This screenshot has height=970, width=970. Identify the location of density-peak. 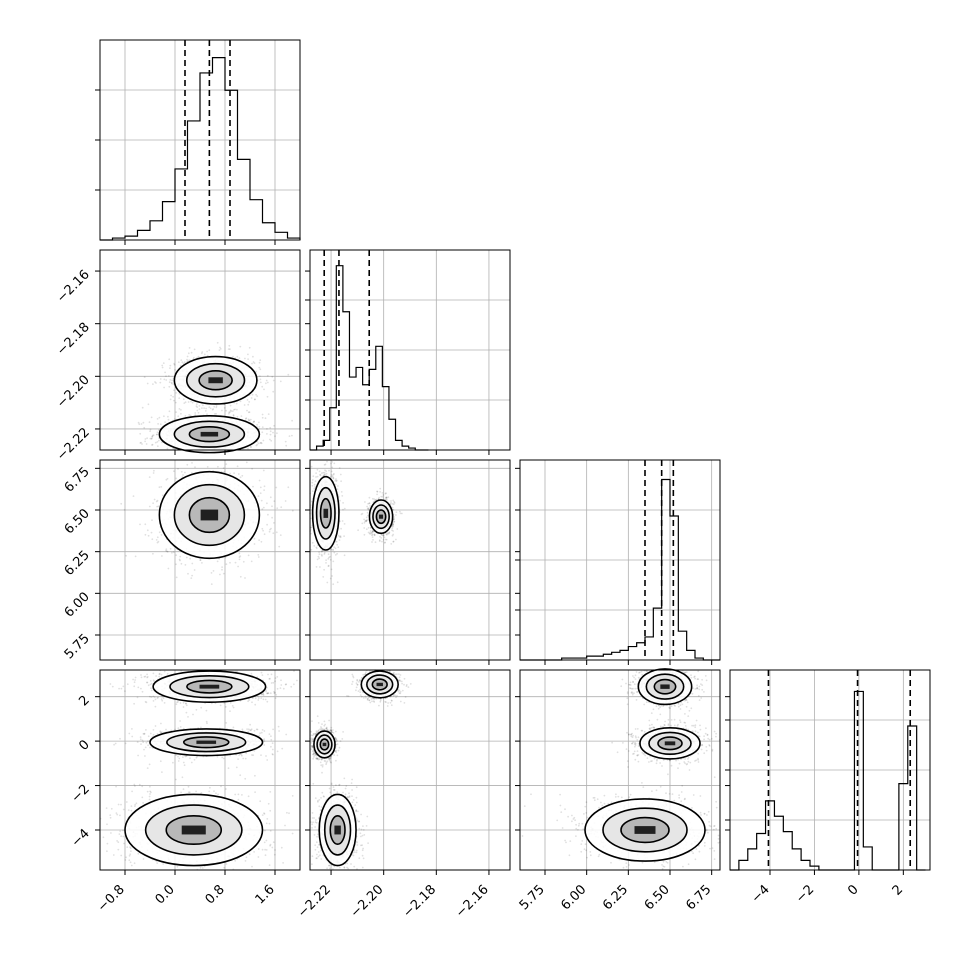
(326, 513).